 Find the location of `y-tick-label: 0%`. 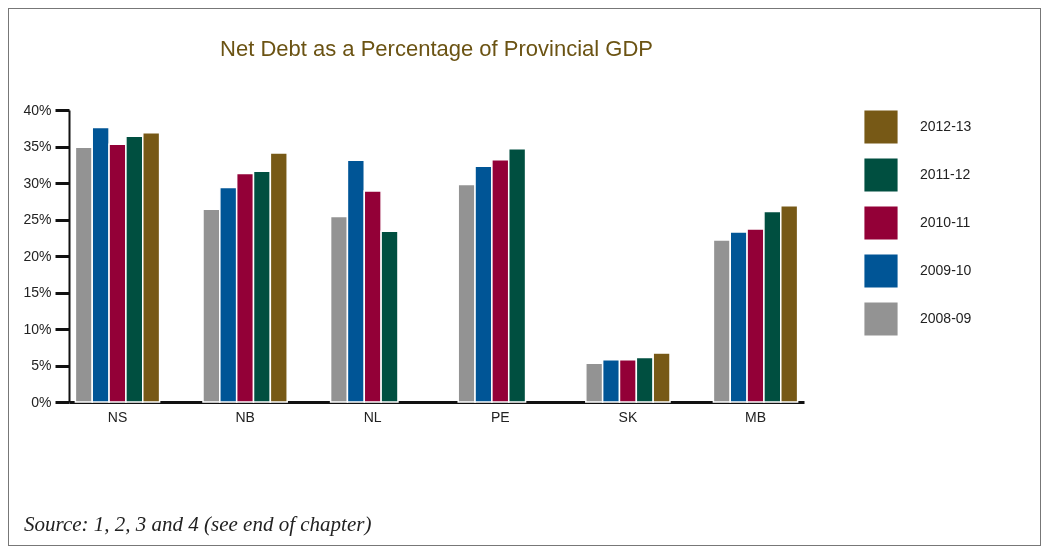

y-tick-label: 0% is located at coordinates (41, 401).